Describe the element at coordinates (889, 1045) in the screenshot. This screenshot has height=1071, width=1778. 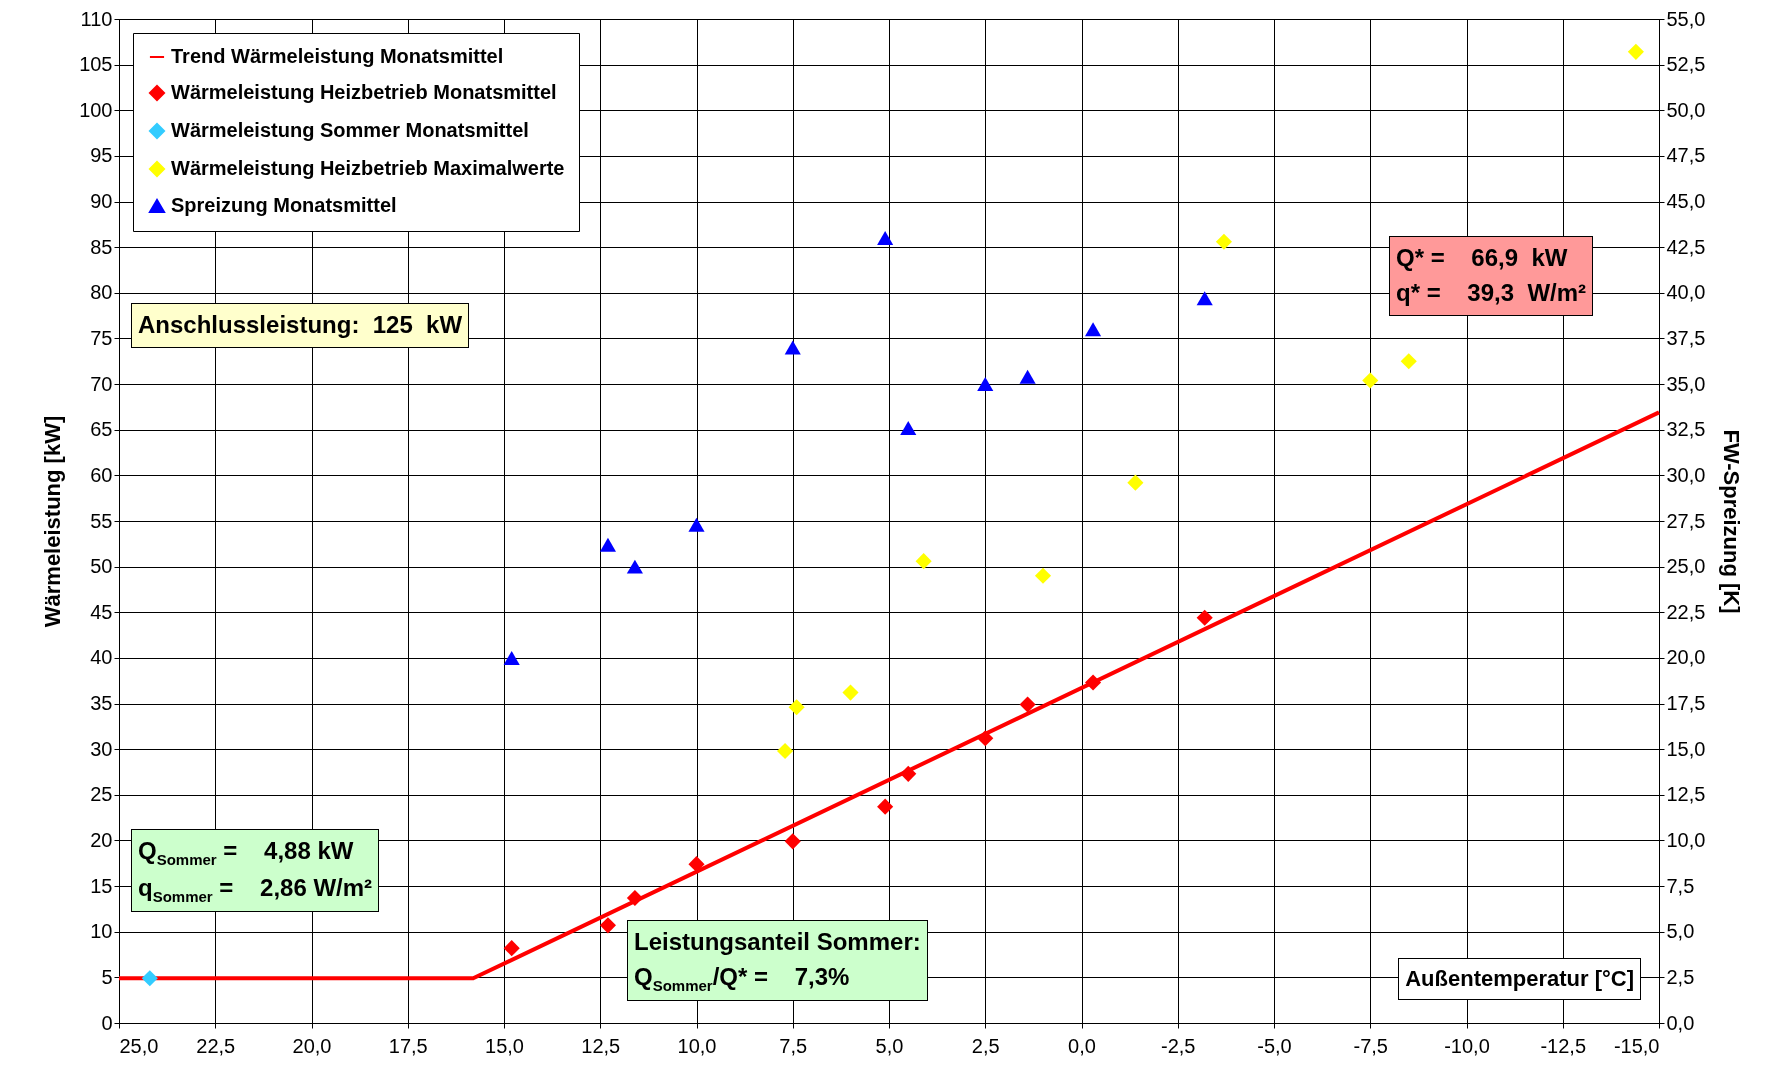
I see `x-tick-label: 5,0` at that location.